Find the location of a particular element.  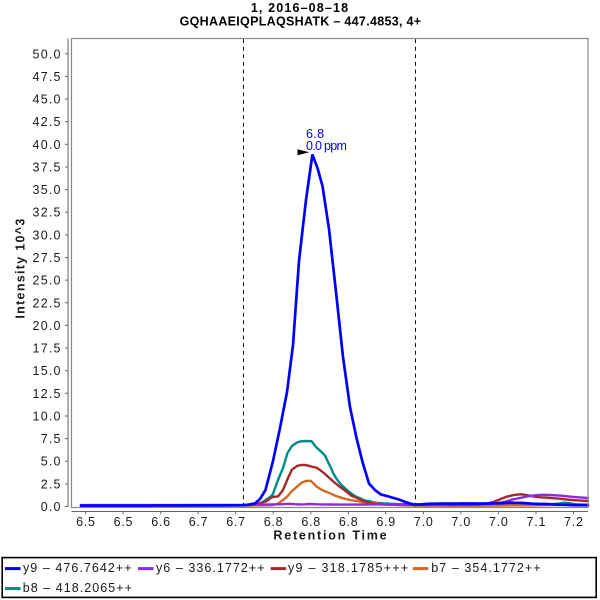

svg-text: 27.5 is located at coordinates (47, 258).